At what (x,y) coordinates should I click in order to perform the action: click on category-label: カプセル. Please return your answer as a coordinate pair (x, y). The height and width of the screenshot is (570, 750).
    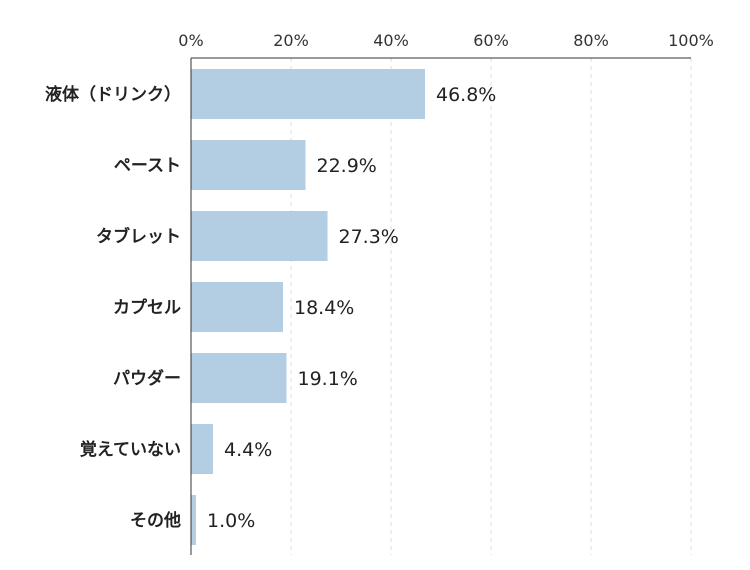
    Looking at the image, I should click on (147, 307).